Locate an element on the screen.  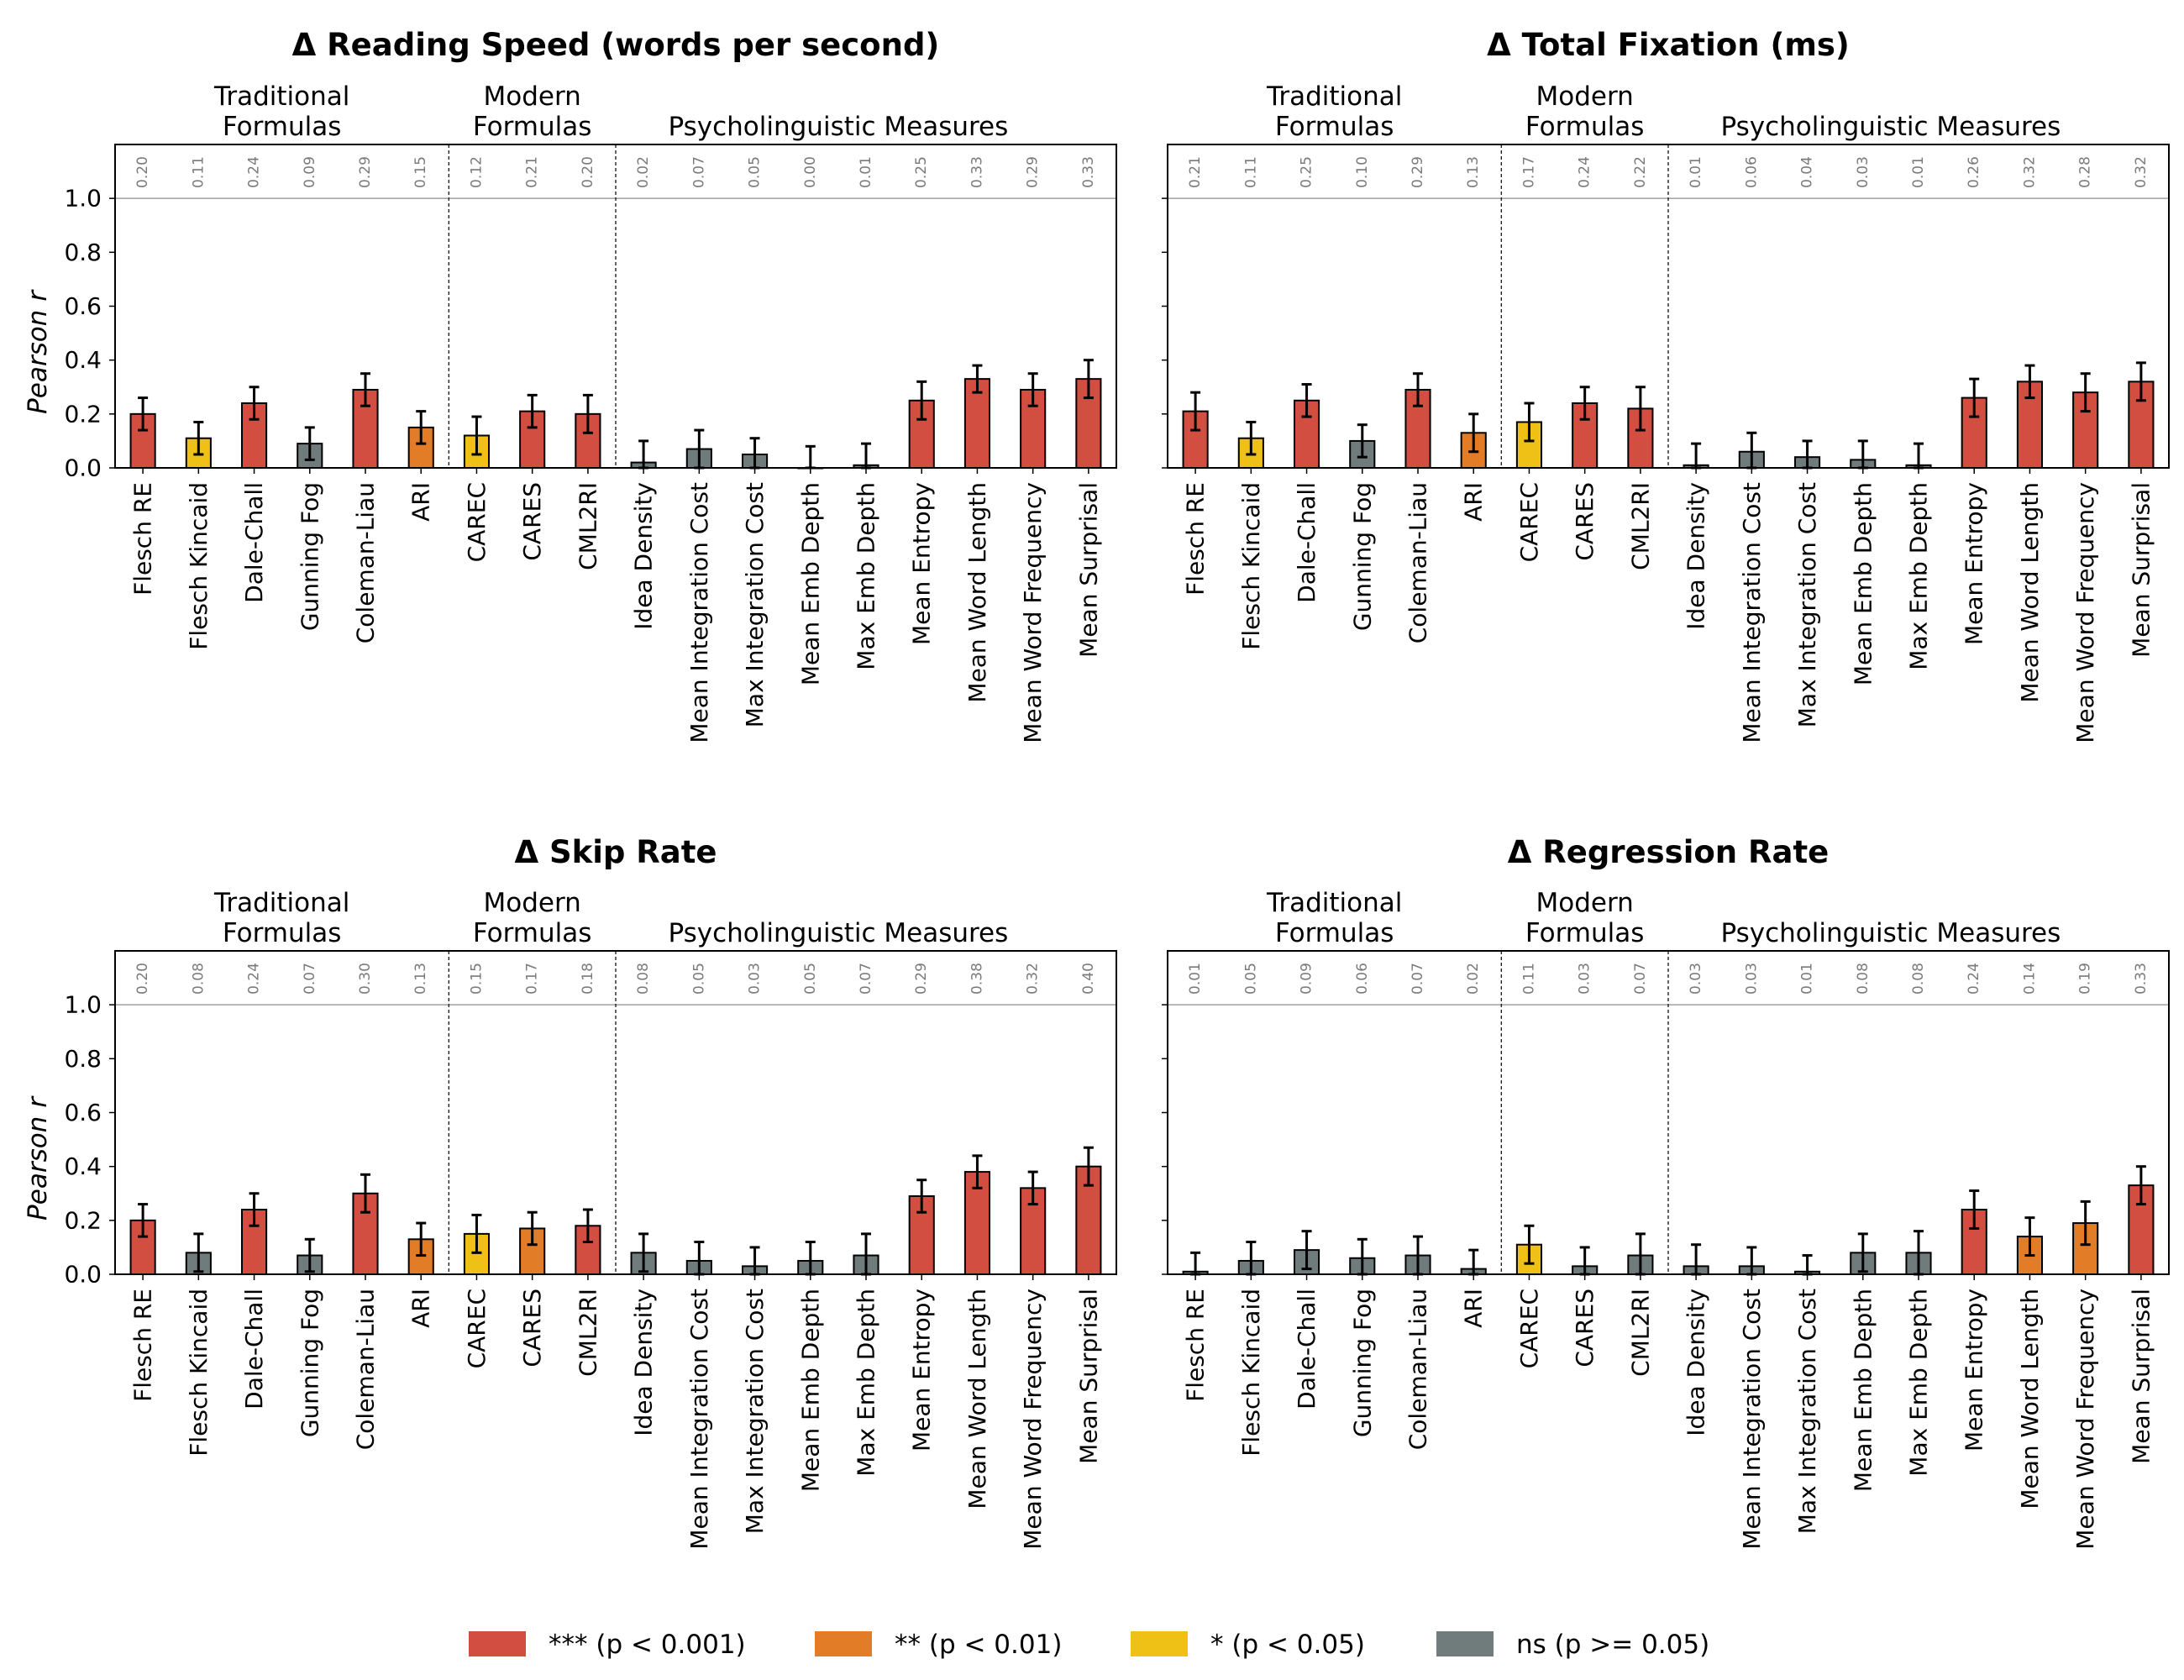
x-tick-label: Dale-Chall is located at coordinates (254, 542).